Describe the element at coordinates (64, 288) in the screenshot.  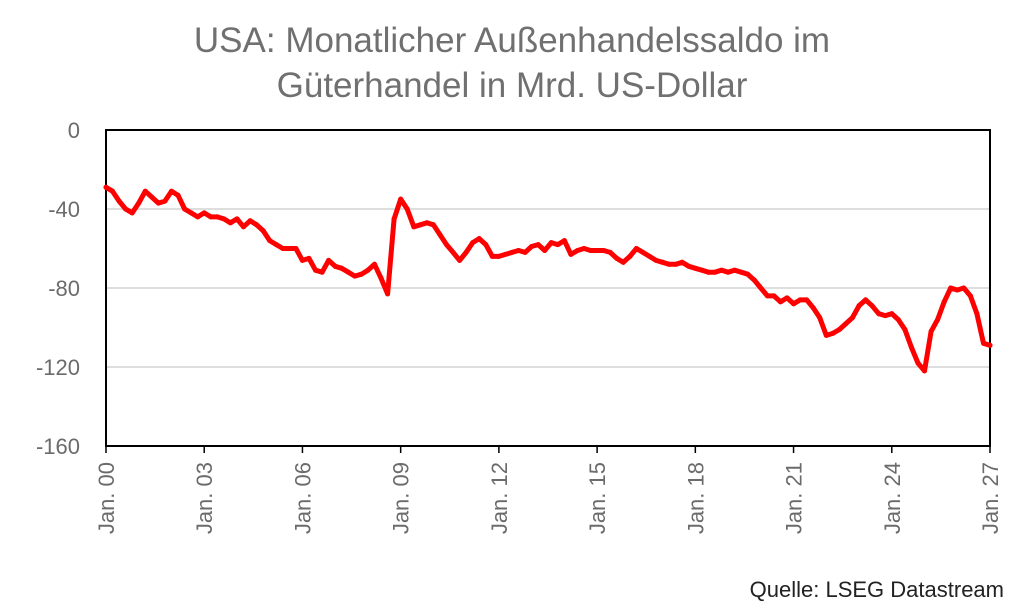
I see `y-tick-label-2: -80` at that location.